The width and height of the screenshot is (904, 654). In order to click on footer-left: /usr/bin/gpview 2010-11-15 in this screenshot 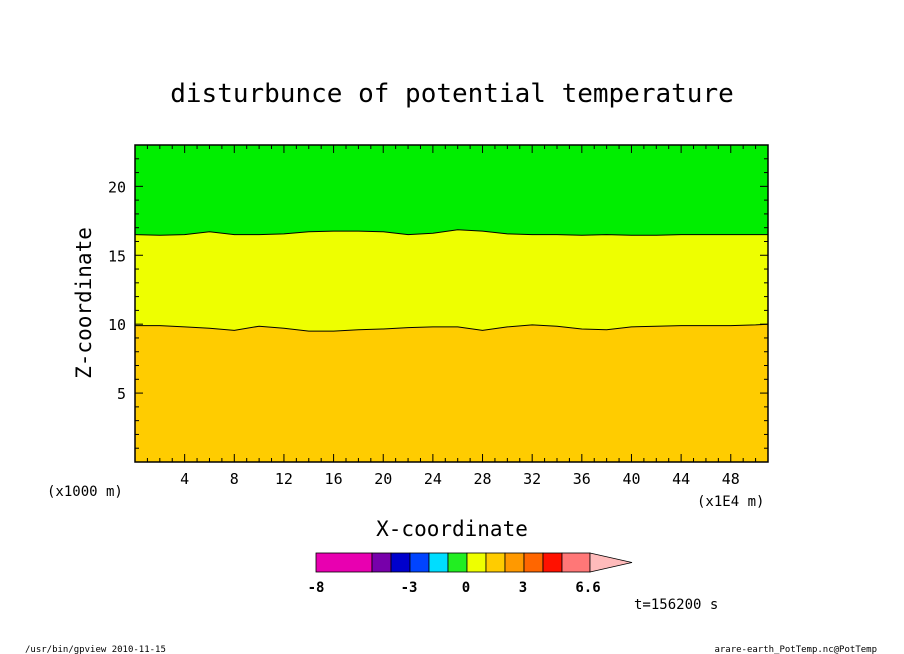, I will do `click(95, 649)`.